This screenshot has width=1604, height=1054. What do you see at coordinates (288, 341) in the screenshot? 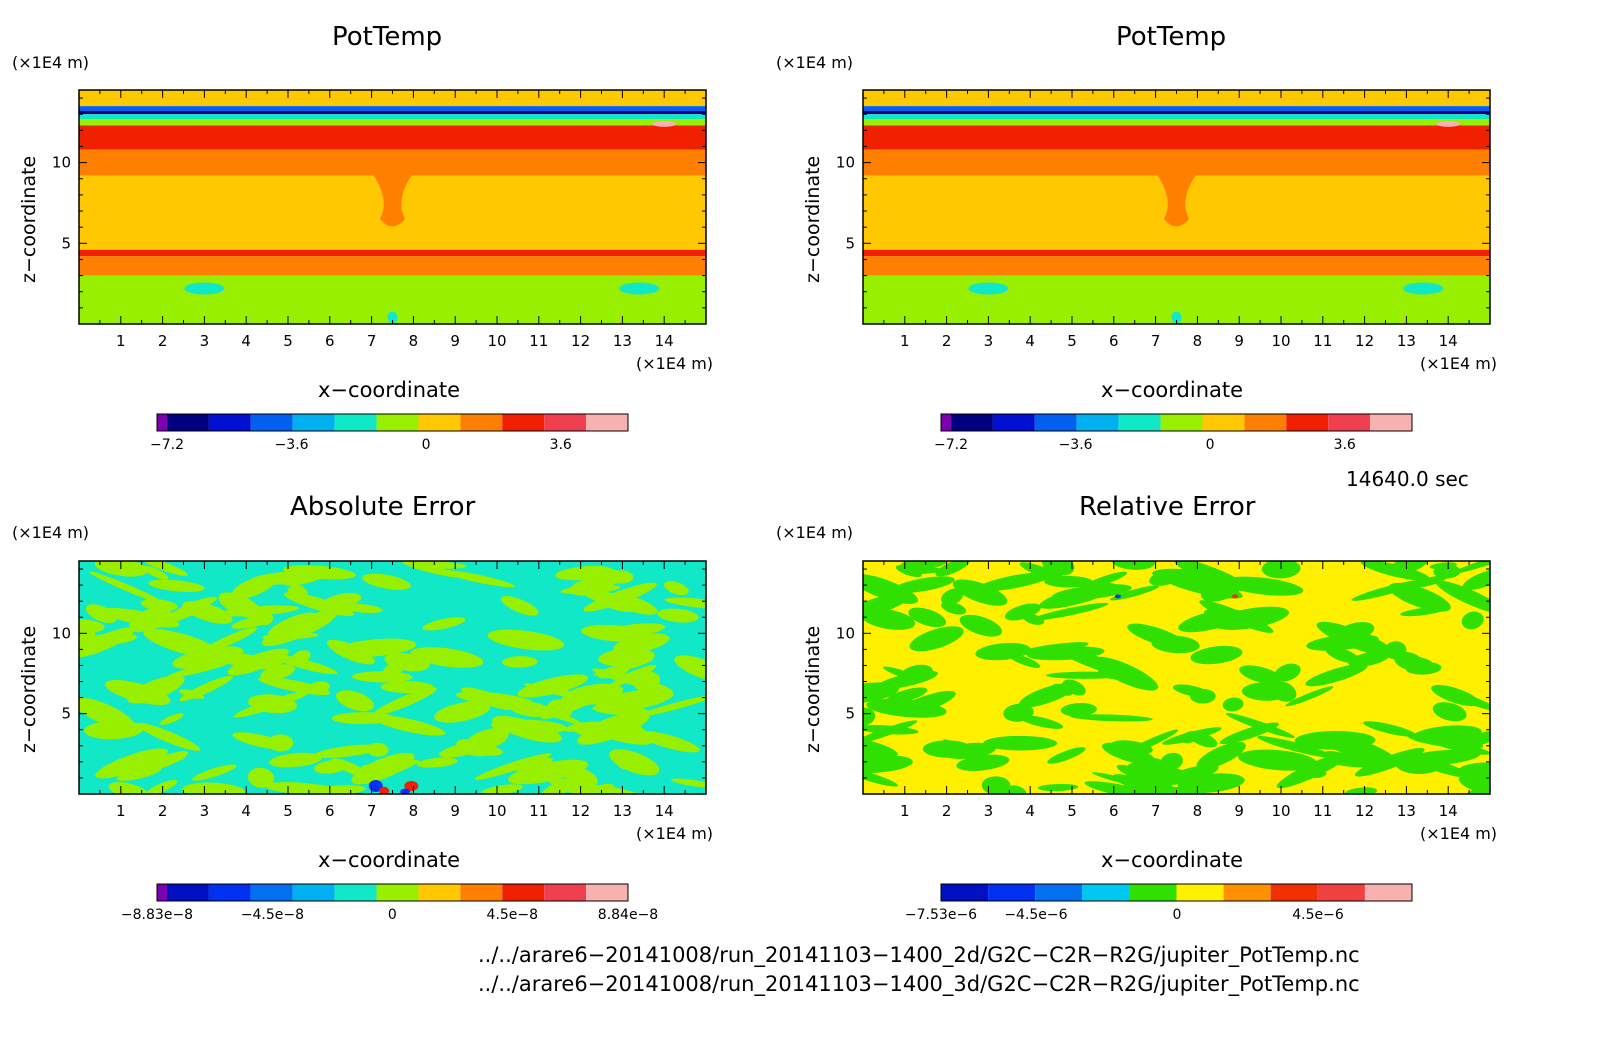
I see `x-tick-label: 5` at bounding box center [288, 341].